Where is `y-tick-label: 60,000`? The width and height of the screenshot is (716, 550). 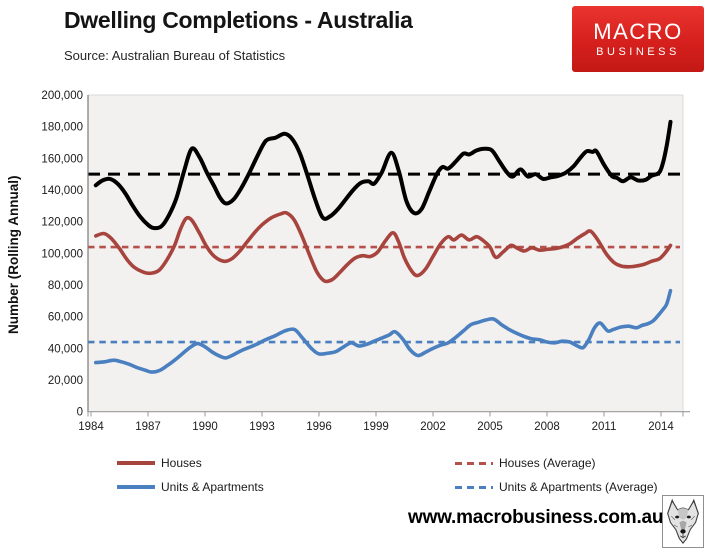 y-tick-label: 60,000 is located at coordinates (65, 318).